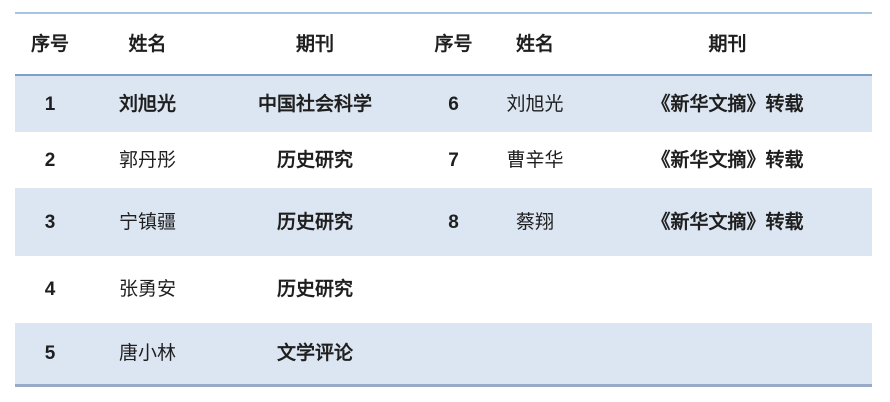  I want to click on header-cell-name-left: 姓名, so click(147, 44).